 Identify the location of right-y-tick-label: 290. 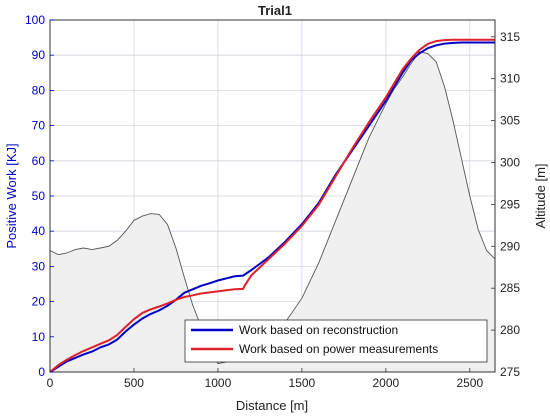
(510, 246).